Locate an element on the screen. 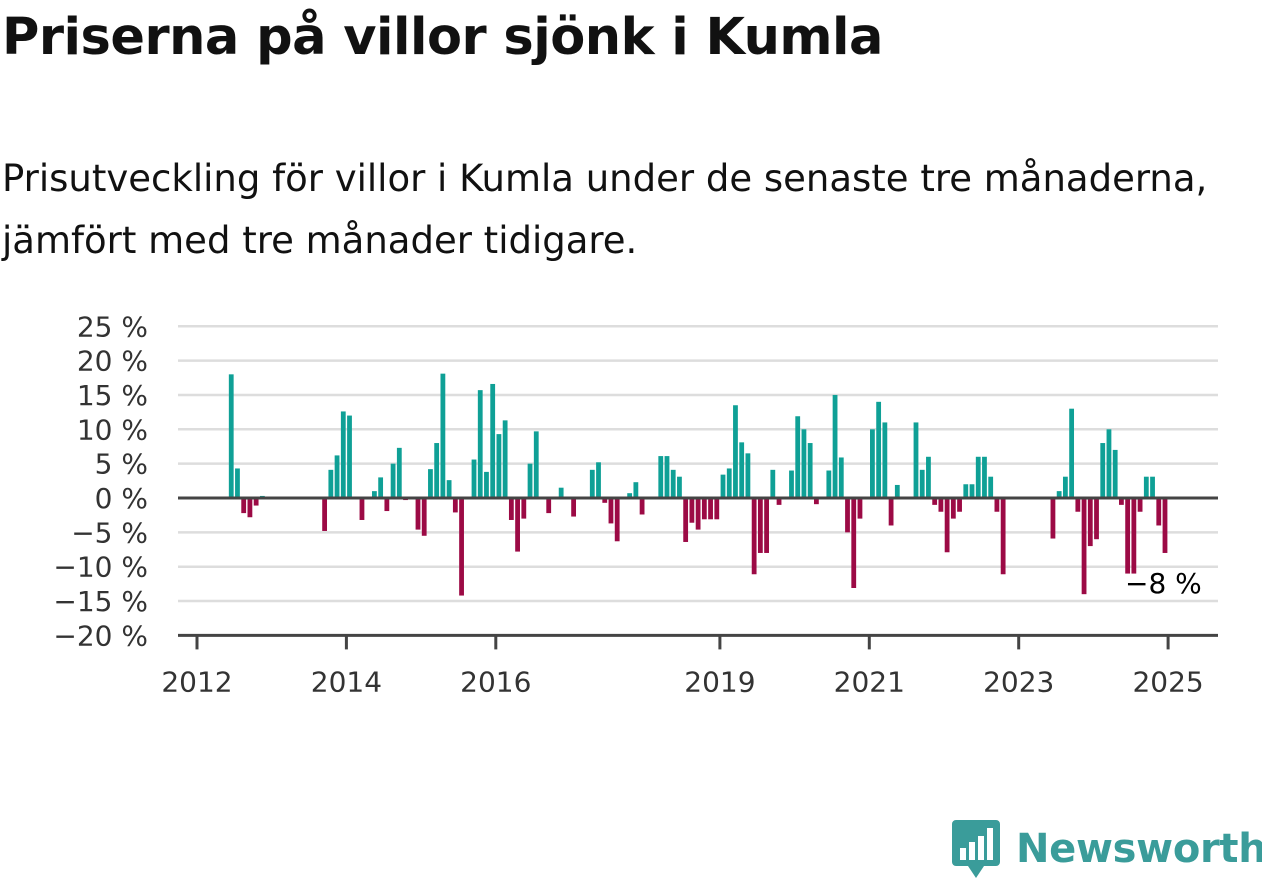  x-tick-label: 2012 is located at coordinates (196, 681).